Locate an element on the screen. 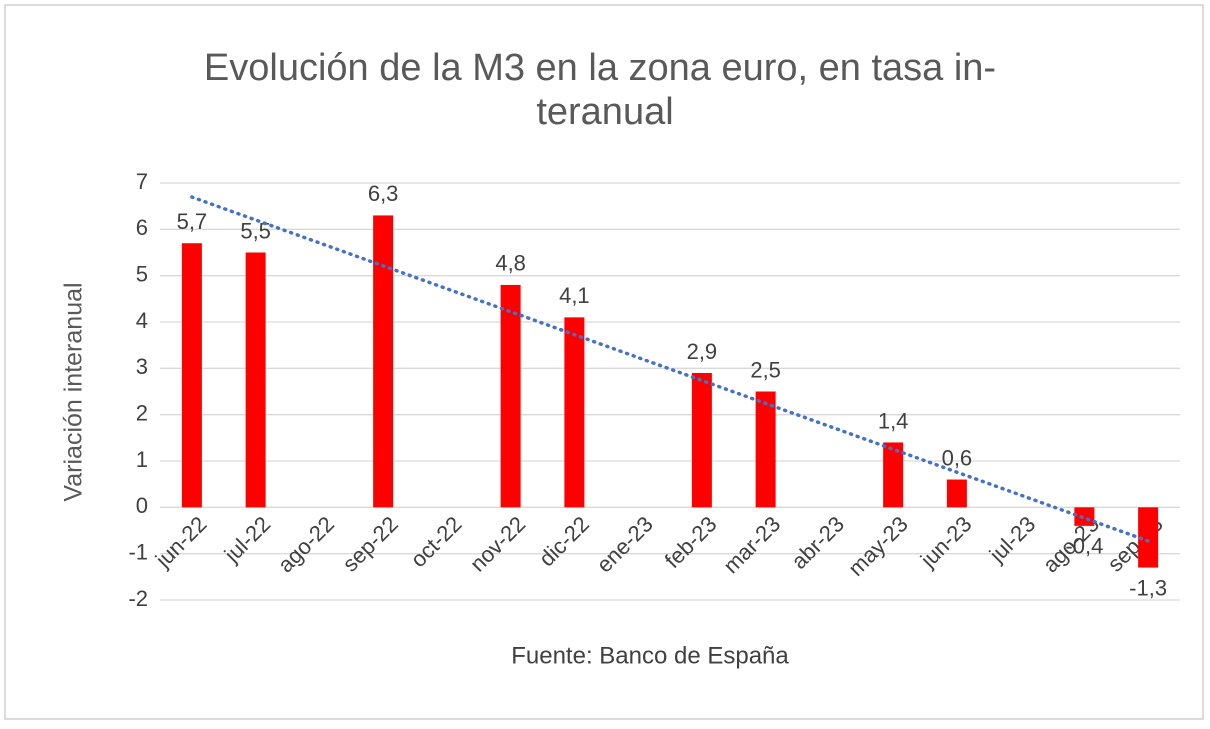 The image size is (1210, 729). y-tick-label: 4 is located at coordinates (142, 320).